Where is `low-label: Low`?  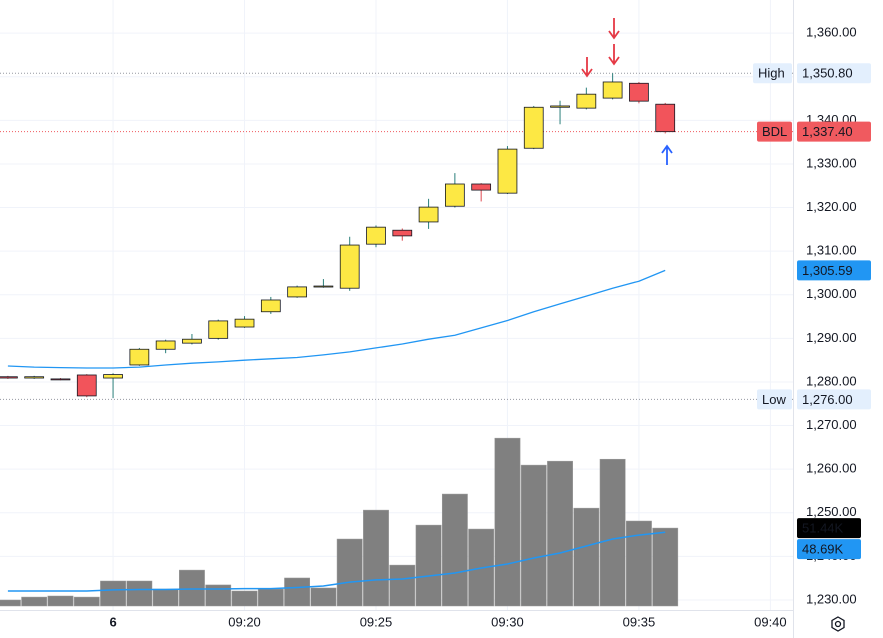
low-label: Low is located at coordinates (774, 399).